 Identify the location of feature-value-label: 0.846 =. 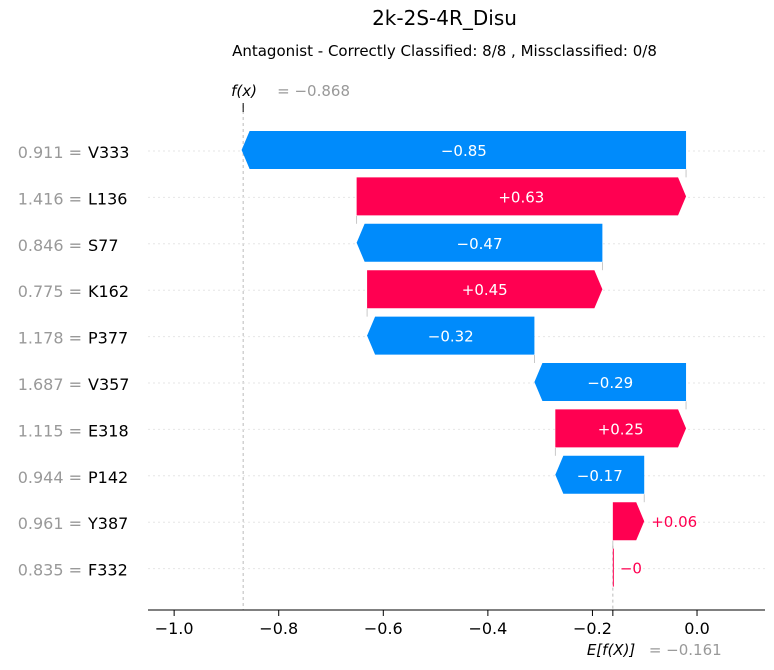
(50, 245).